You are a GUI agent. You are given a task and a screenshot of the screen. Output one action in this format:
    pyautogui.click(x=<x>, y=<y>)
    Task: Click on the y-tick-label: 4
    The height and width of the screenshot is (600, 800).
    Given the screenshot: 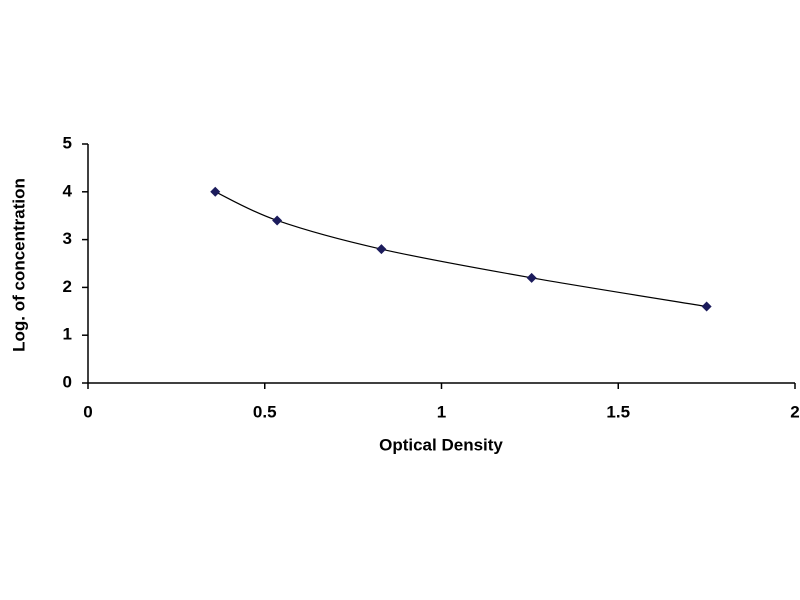 What is the action you would take?
    pyautogui.click(x=68, y=190)
    